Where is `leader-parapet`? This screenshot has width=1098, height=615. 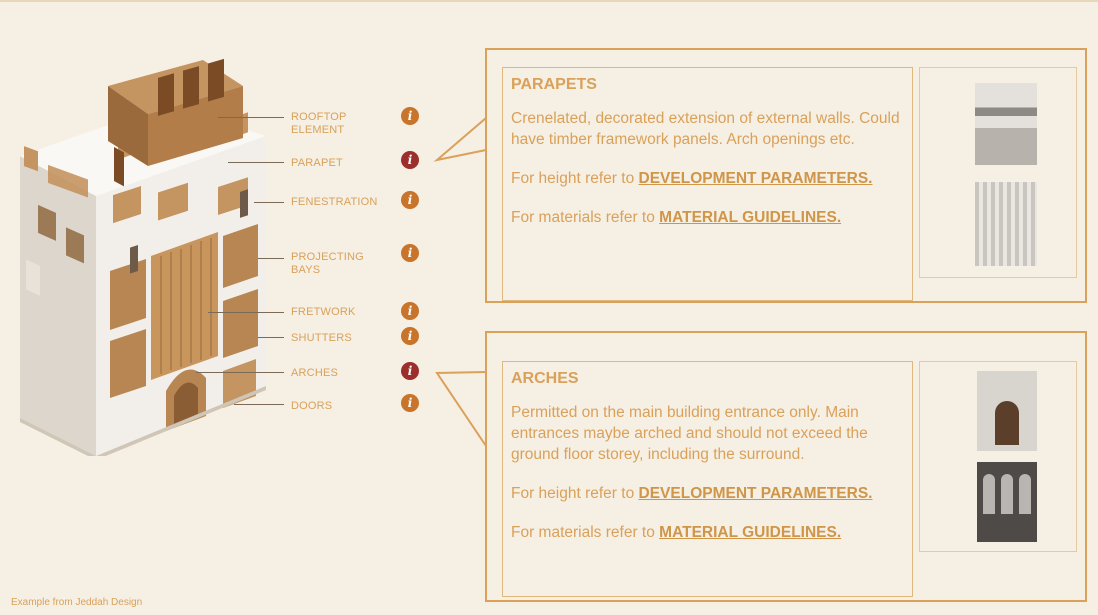
leader-parapet is located at coordinates (256, 162).